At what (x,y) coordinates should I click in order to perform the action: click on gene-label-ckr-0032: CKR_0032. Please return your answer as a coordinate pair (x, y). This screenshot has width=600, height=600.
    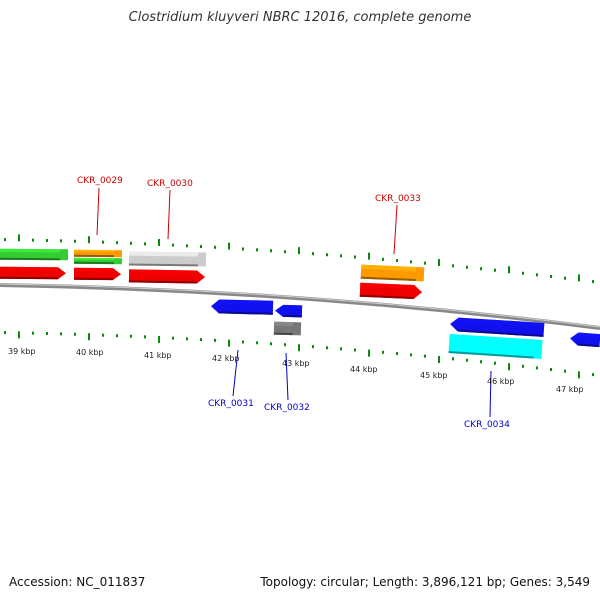
    Looking at the image, I should click on (287, 408).